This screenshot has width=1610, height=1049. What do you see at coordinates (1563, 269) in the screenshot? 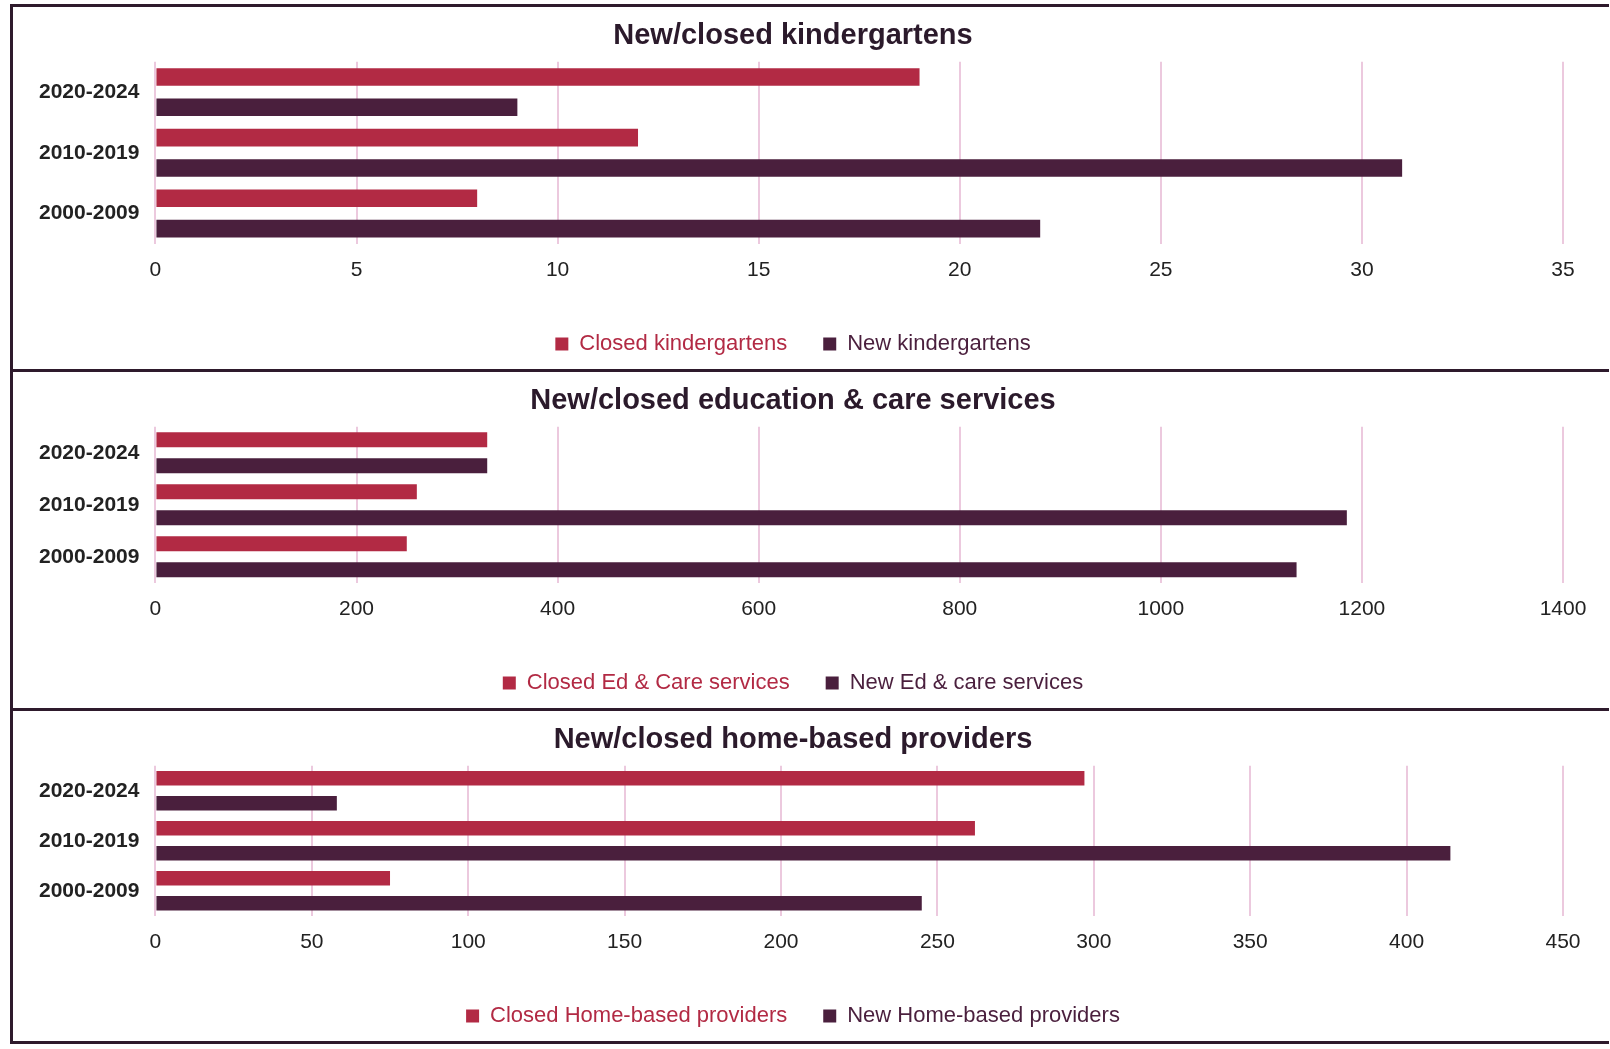
I see `x-tick-label: 35` at bounding box center [1563, 269].